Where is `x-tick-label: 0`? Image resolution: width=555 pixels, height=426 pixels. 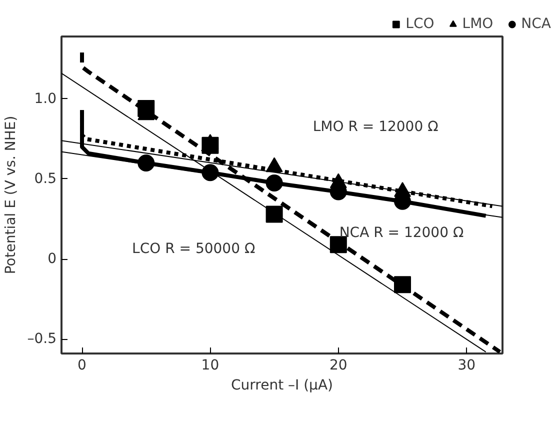 x-tick-label: 0 is located at coordinates (82, 366).